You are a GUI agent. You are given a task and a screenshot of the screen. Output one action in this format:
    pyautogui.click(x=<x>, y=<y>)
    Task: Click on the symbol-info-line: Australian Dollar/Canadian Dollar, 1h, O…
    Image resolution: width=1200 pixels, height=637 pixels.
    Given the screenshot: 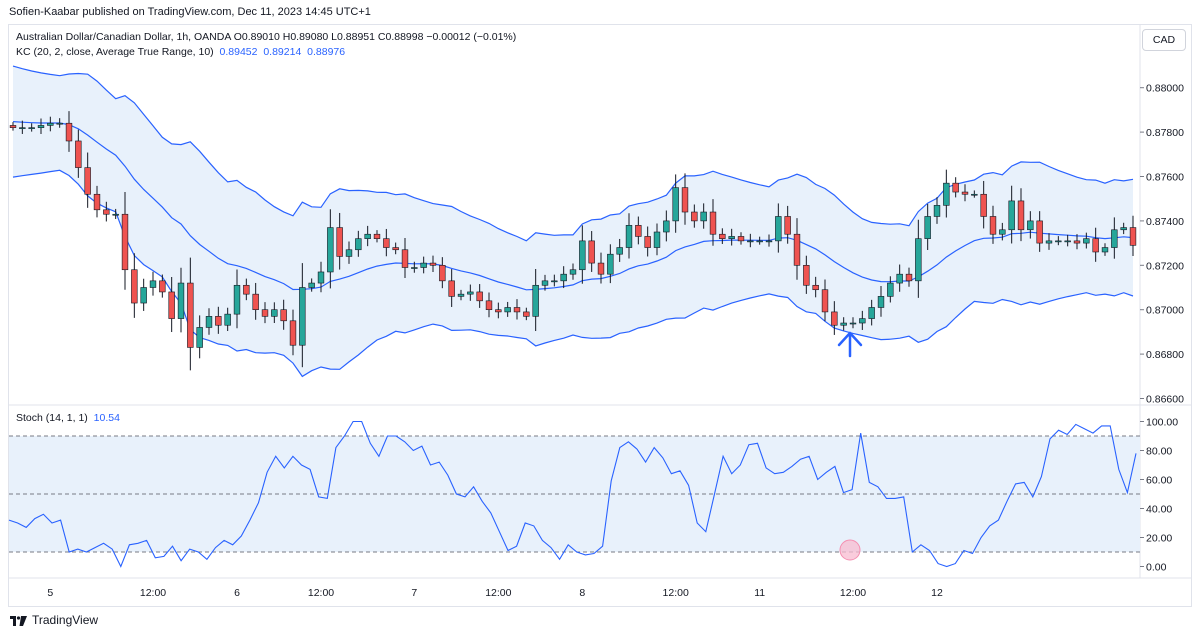 What is the action you would take?
    pyautogui.click(x=266, y=37)
    